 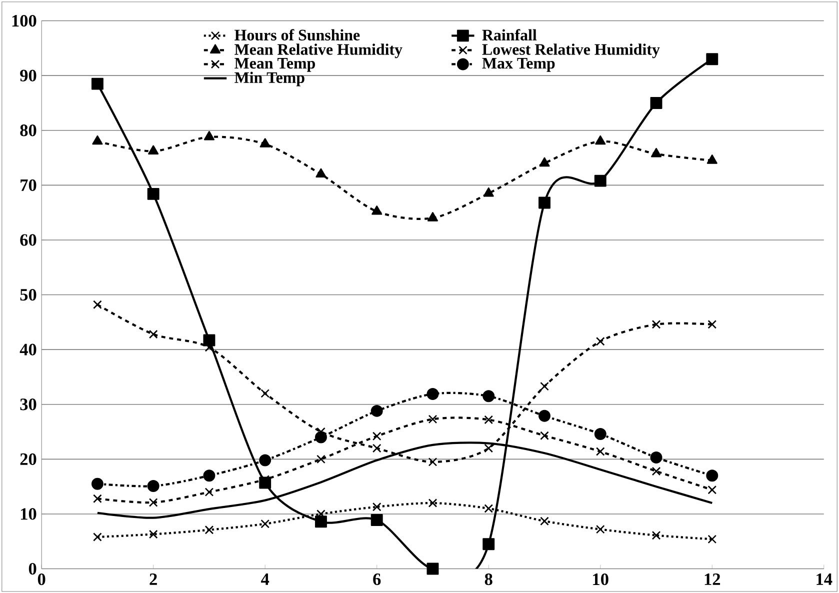 What do you see at coordinates (712, 579) in the screenshot?
I see `x-tick-label: 12` at bounding box center [712, 579].